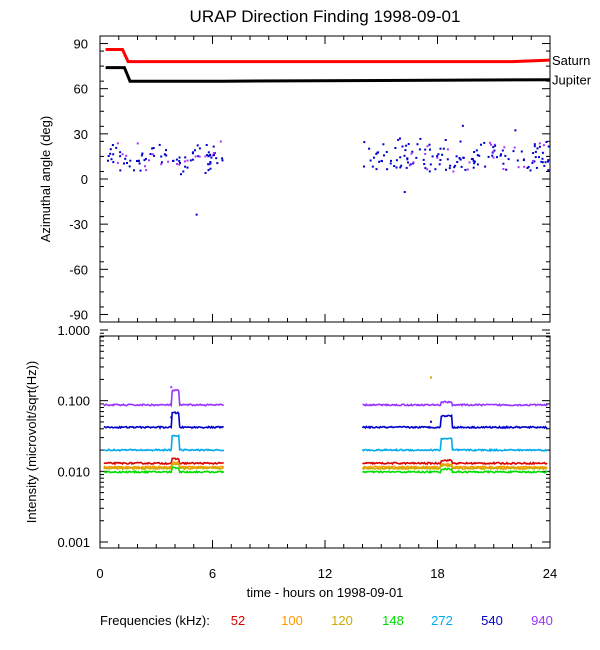 The width and height of the screenshot is (600, 650). What do you see at coordinates (73, 542) in the screenshot?
I see `bottom-ytick-label: 0.001` at bounding box center [73, 542].